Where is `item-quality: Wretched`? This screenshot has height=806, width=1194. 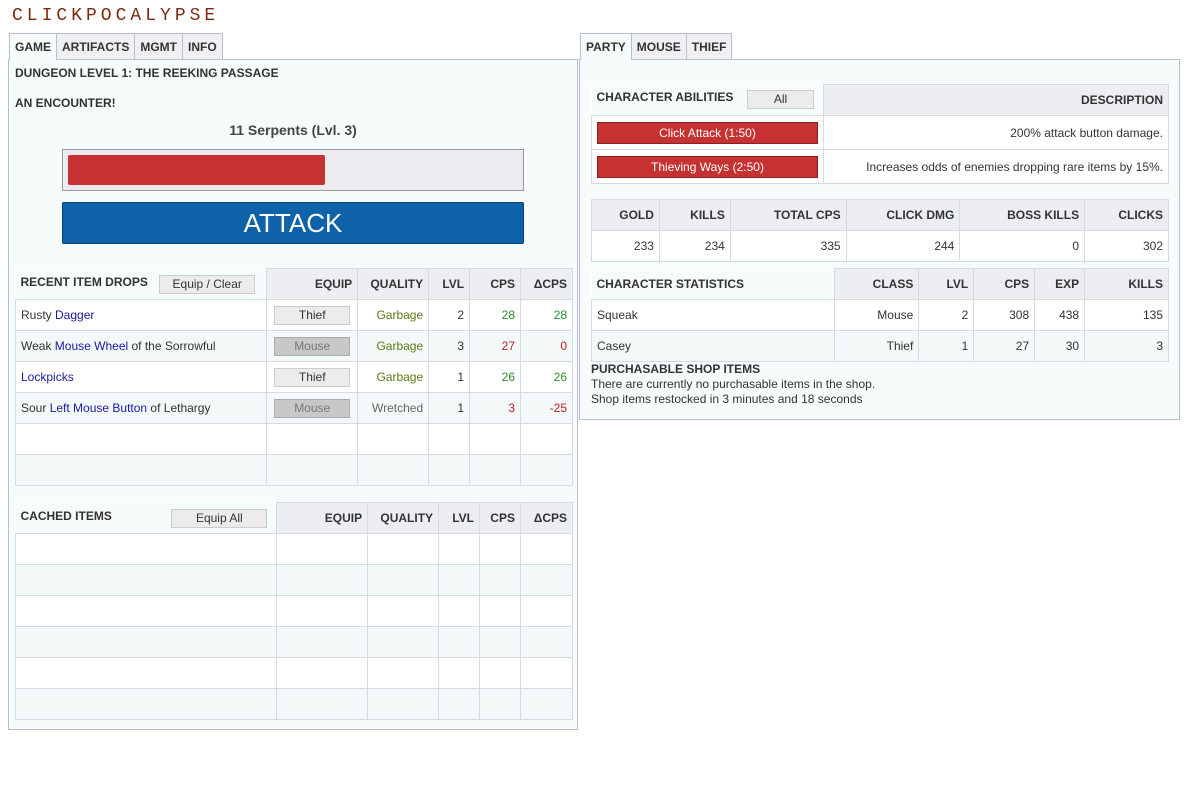
item-quality: Wretched is located at coordinates (393, 408).